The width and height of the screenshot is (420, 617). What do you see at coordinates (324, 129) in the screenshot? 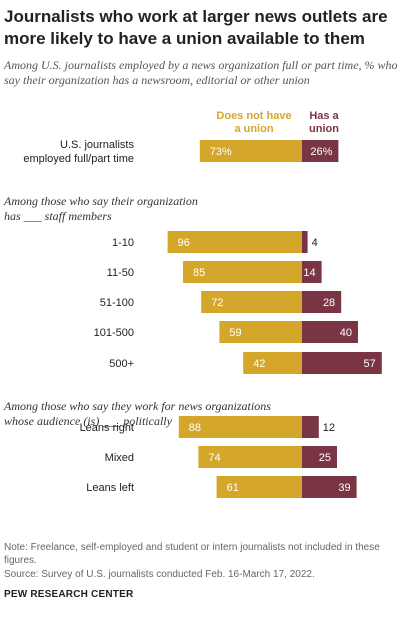
I see `legend-label-has-union: union` at bounding box center [324, 129].